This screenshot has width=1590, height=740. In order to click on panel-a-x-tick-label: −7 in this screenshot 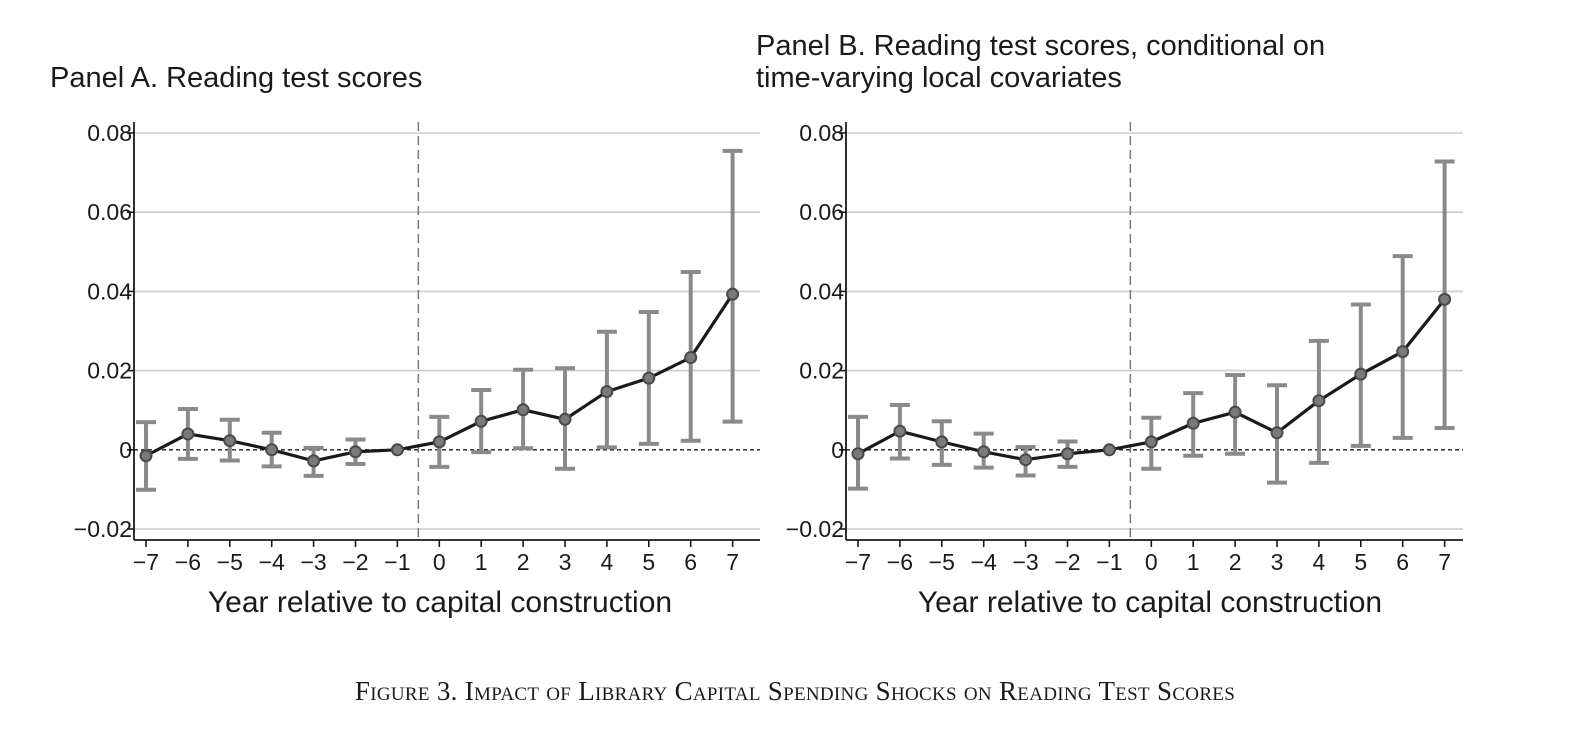, I will do `click(146, 562)`.